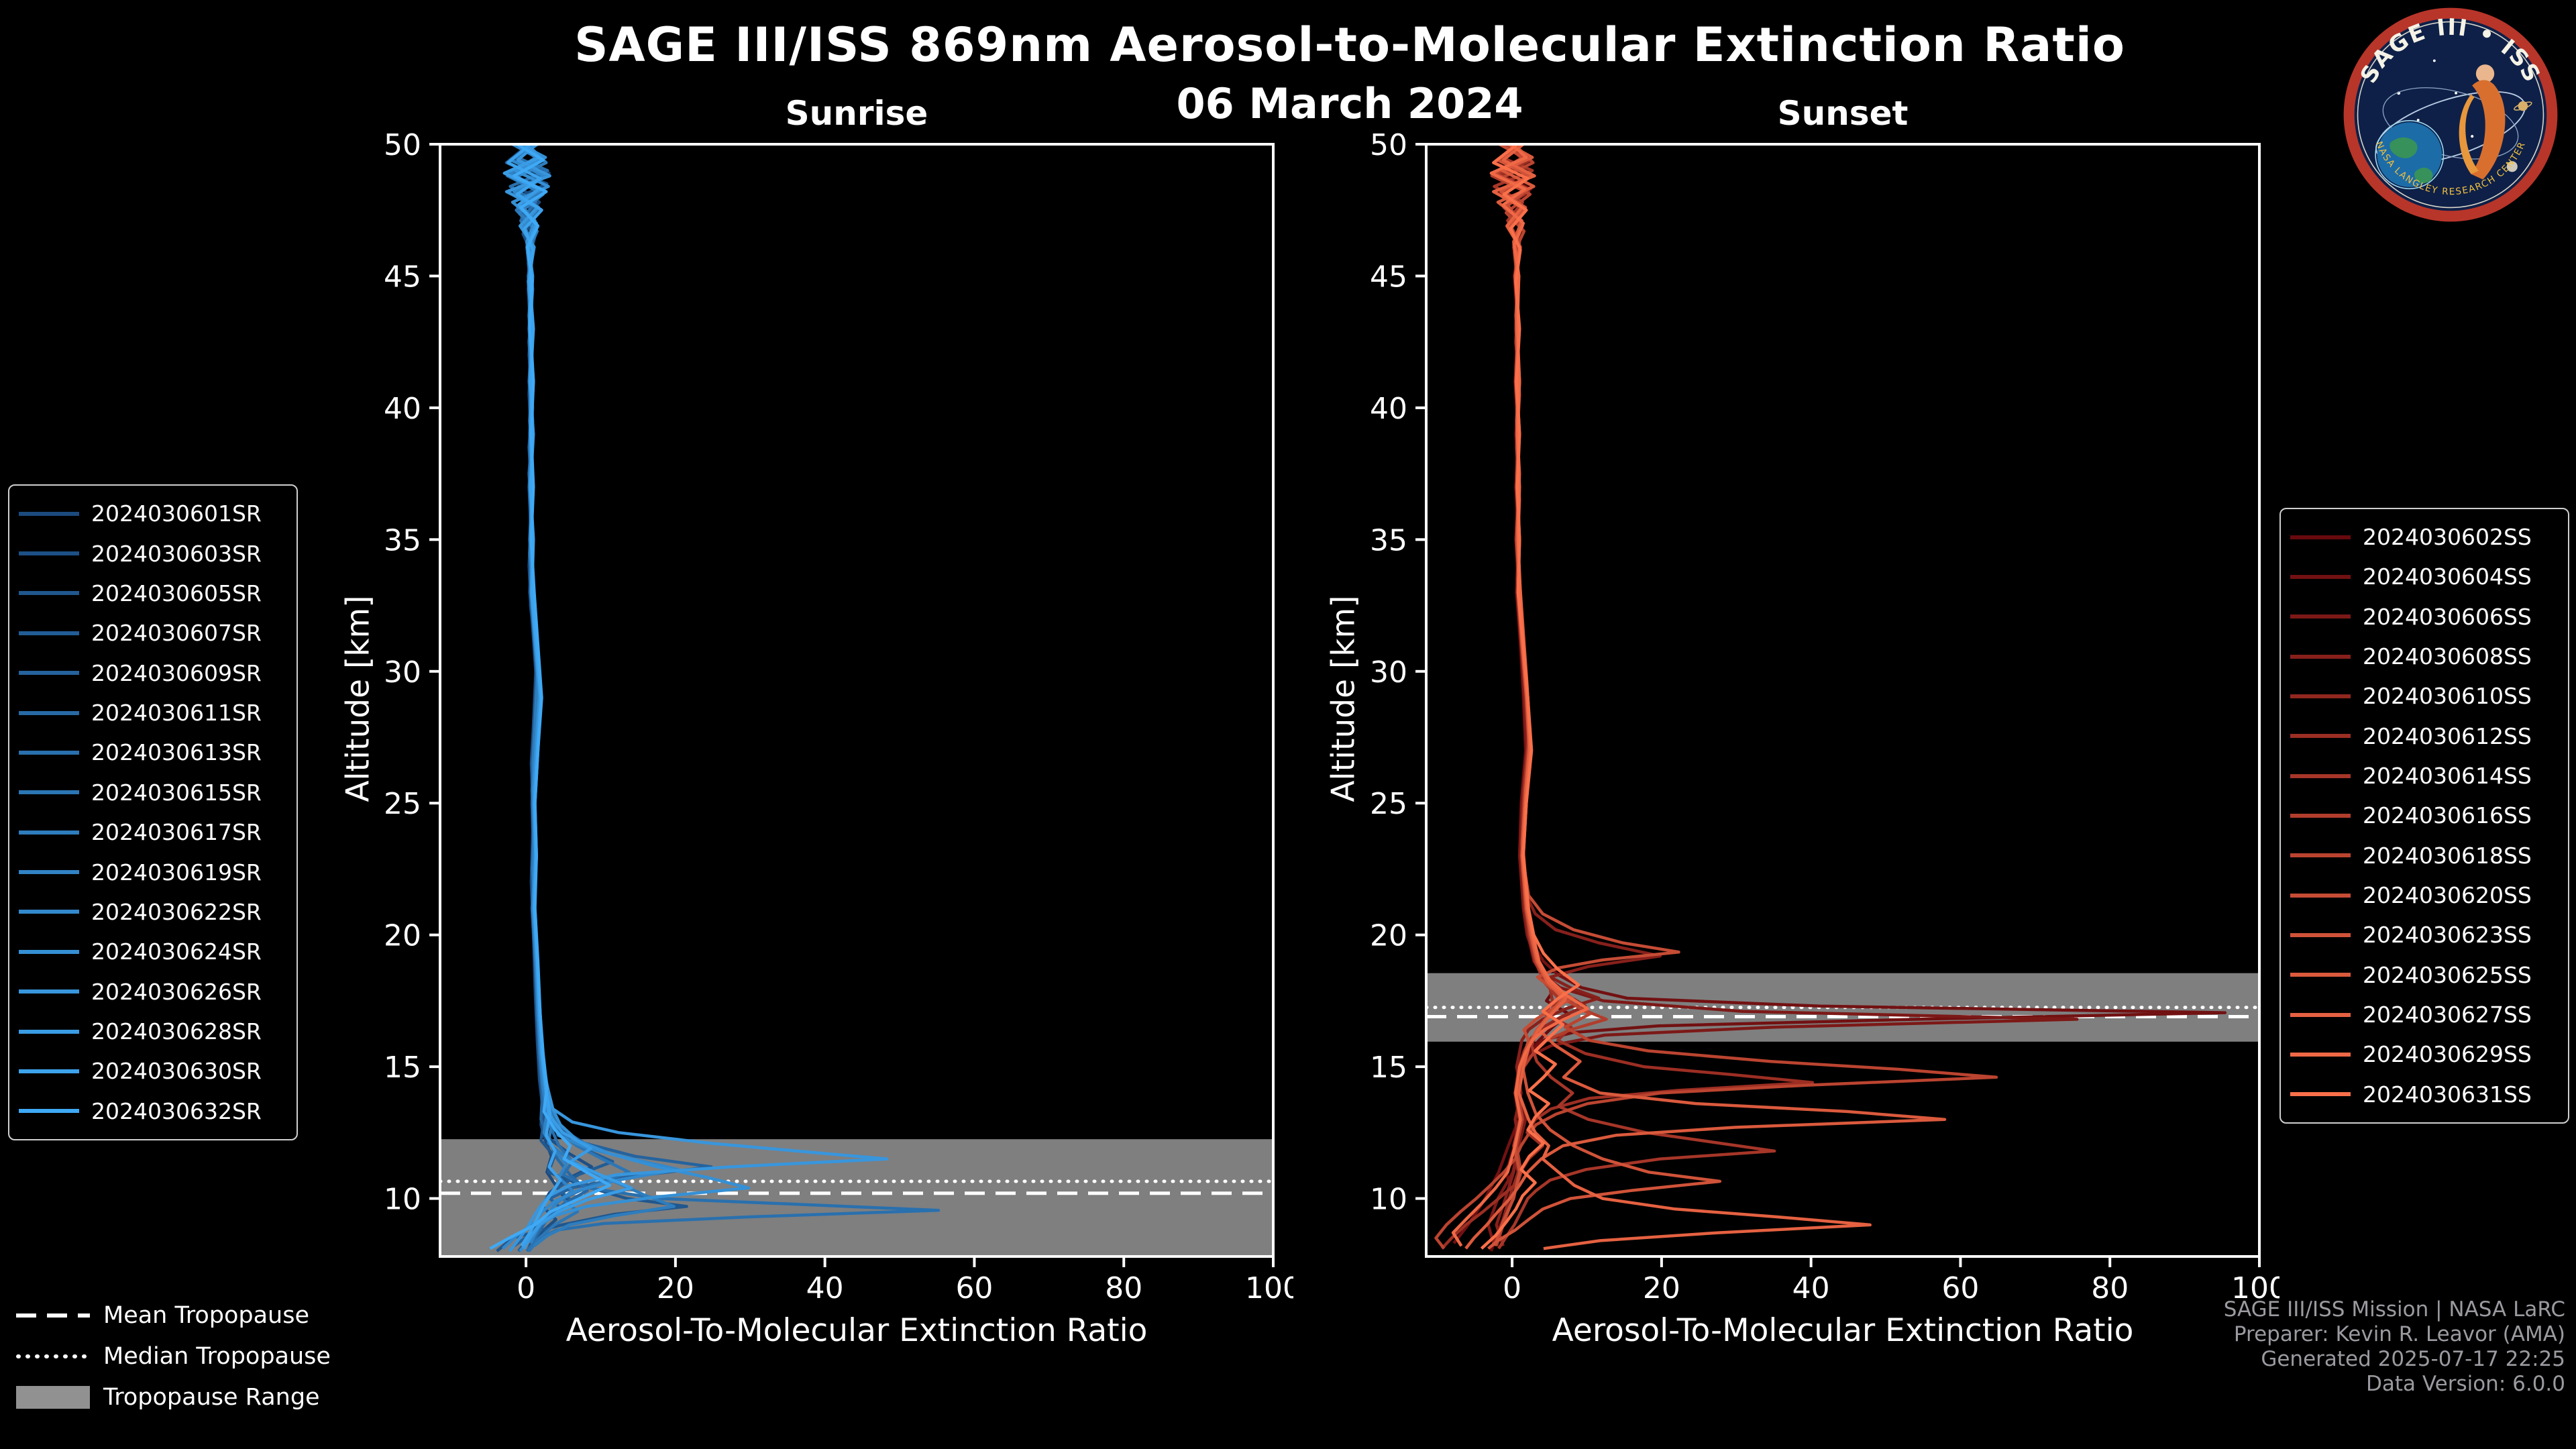  I want to click on legend-item-2024030620SS: 2024030620SS, so click(2424, 895).